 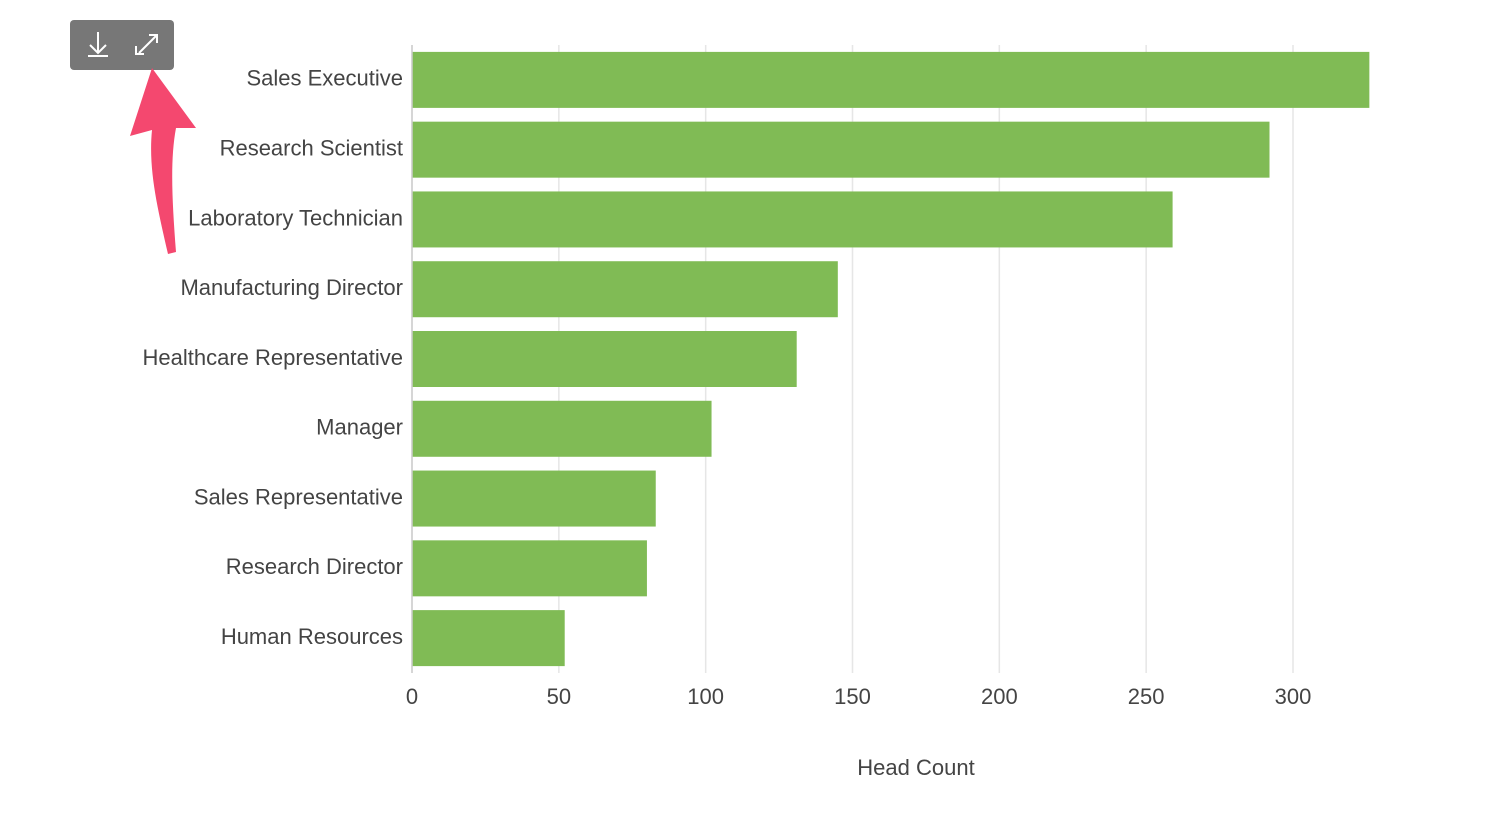 What do you see at coordinates (1146, 696) in the screenshot?
I see `x-tick-label: 250` at bounding box center [1146, 696].